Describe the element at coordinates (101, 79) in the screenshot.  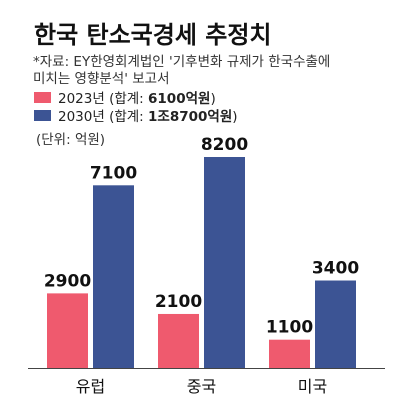
I see `source-note-line-2: 미치는 영향분석' 보고서` at that location.